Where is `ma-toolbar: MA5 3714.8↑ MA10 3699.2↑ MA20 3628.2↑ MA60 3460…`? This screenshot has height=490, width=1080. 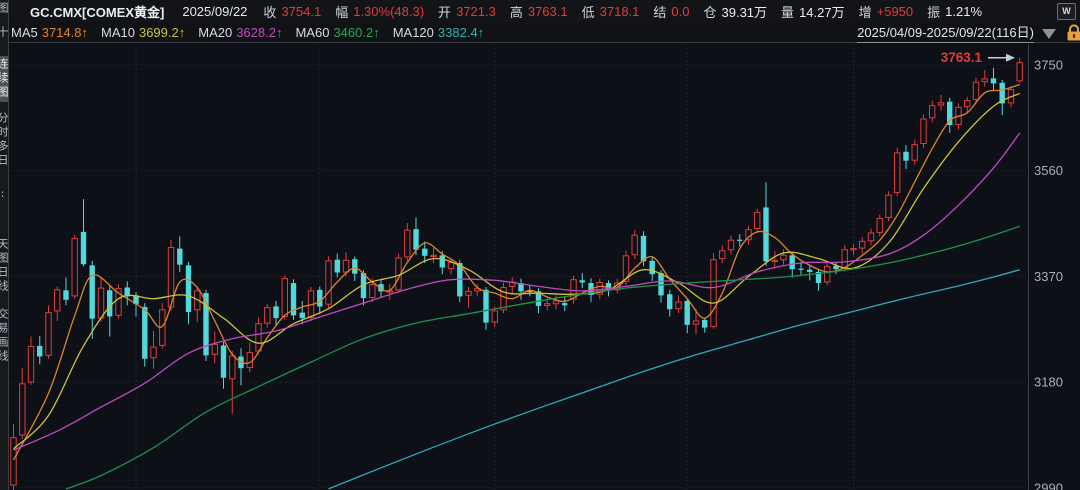 ma-toolbar: MA5 3714.8↑ MA10 3699.2↑ MA20 3628.2↑ MA60 3460… is located at coordinates (540, 32).